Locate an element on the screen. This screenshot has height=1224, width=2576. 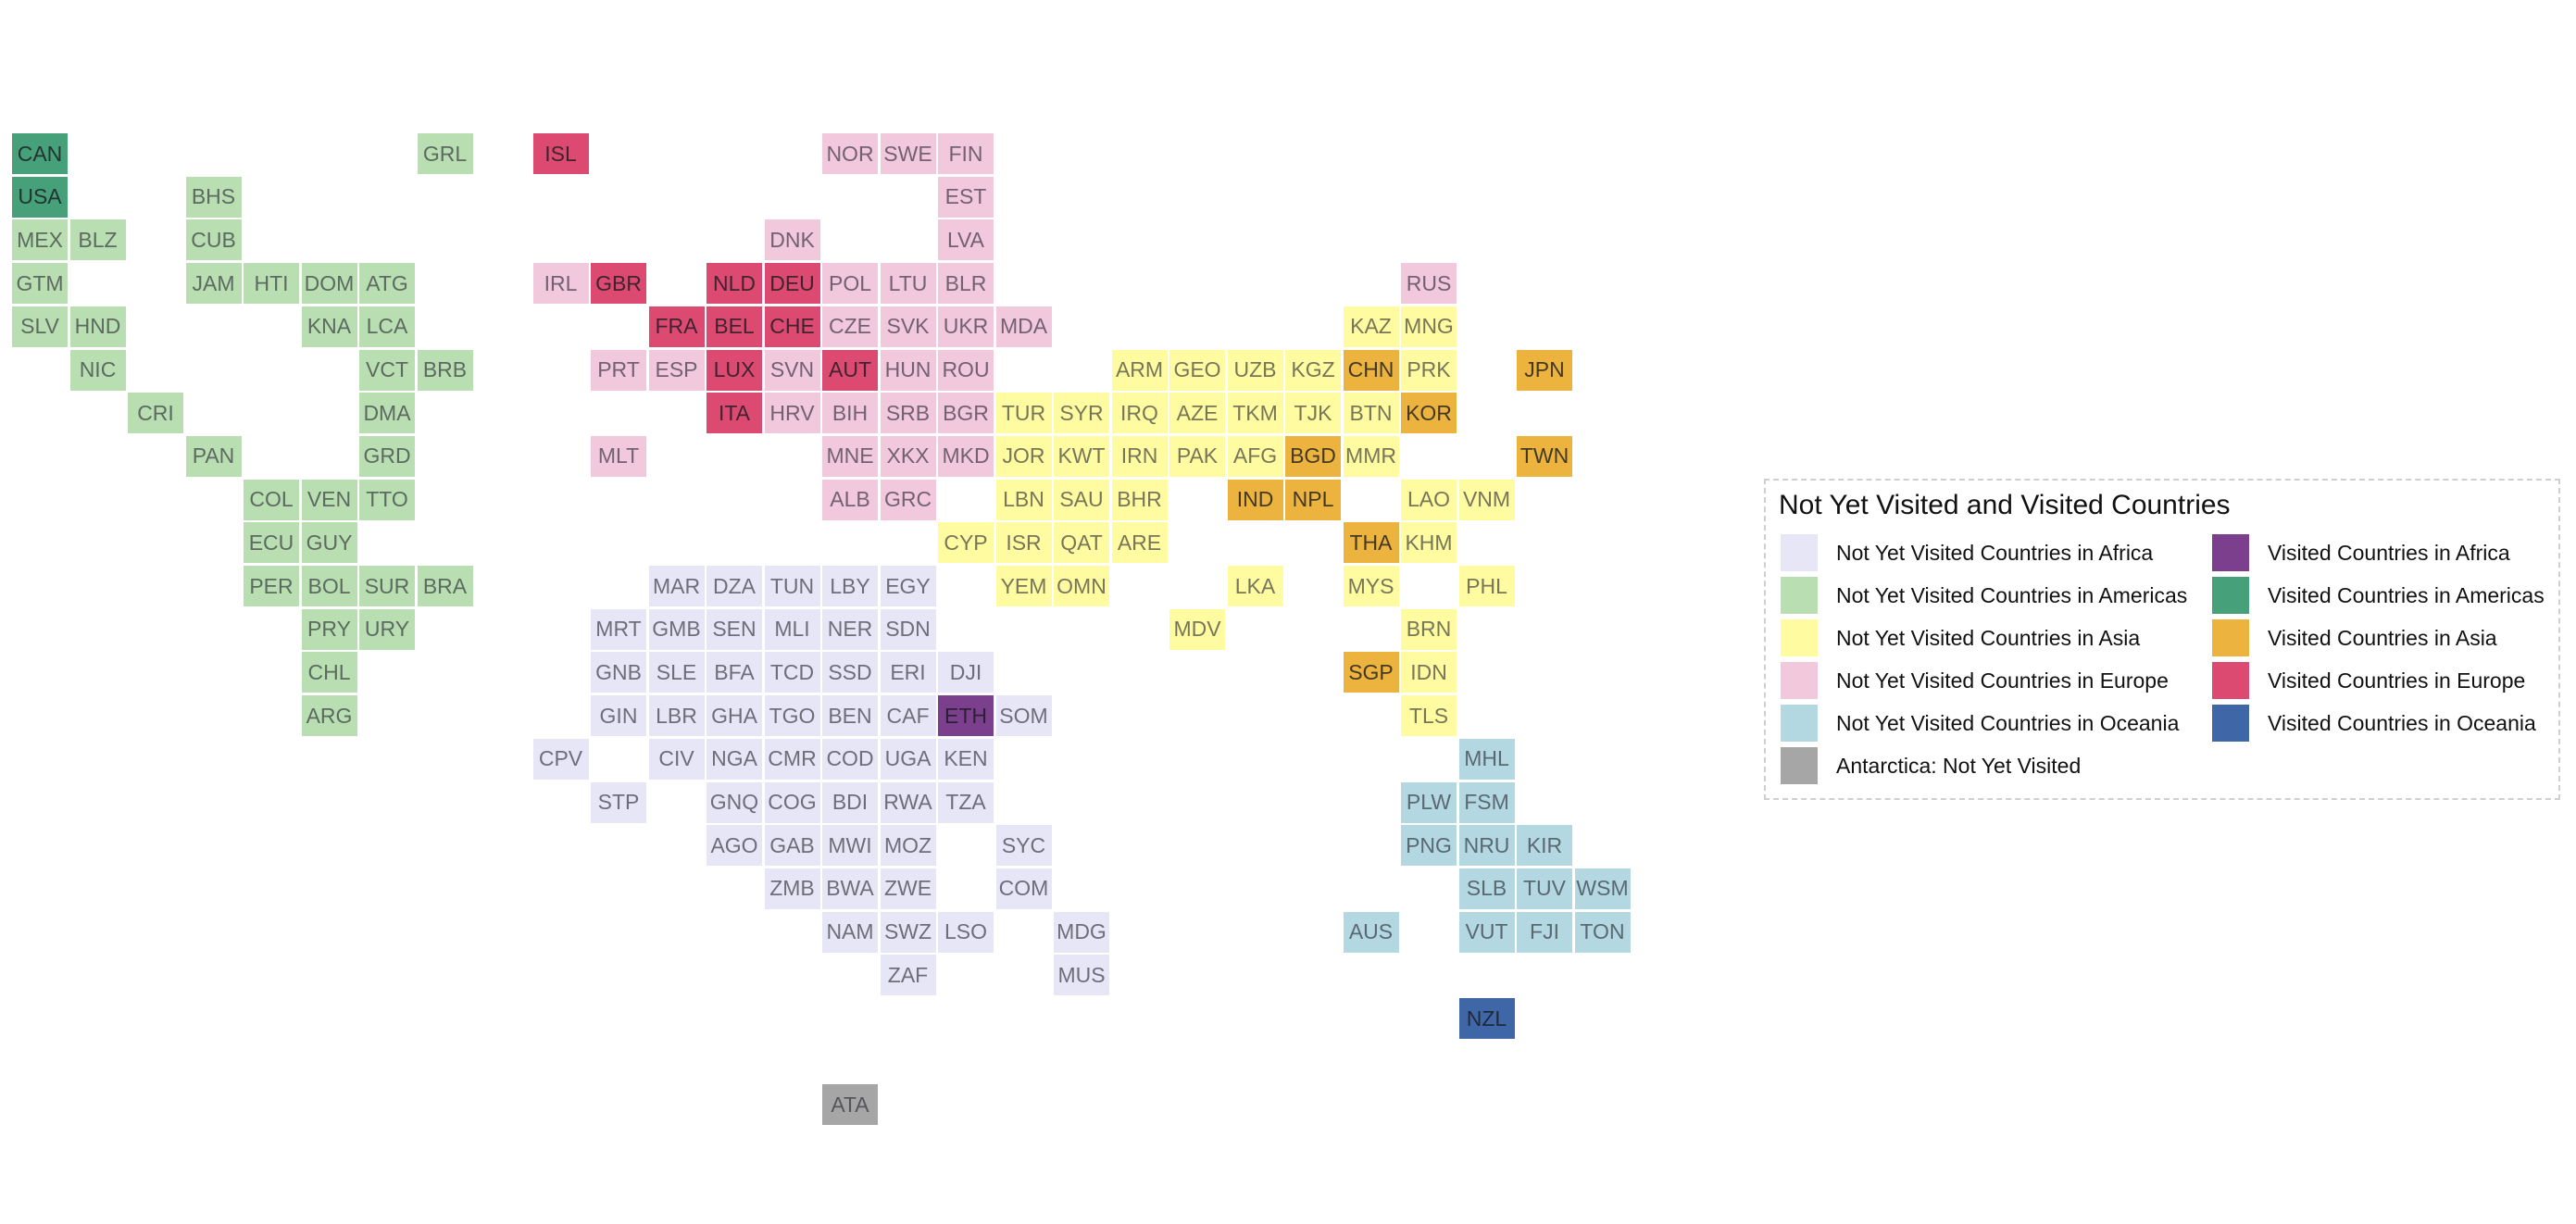
country-tile-vct: VCT is located at coordinates (387, 370).